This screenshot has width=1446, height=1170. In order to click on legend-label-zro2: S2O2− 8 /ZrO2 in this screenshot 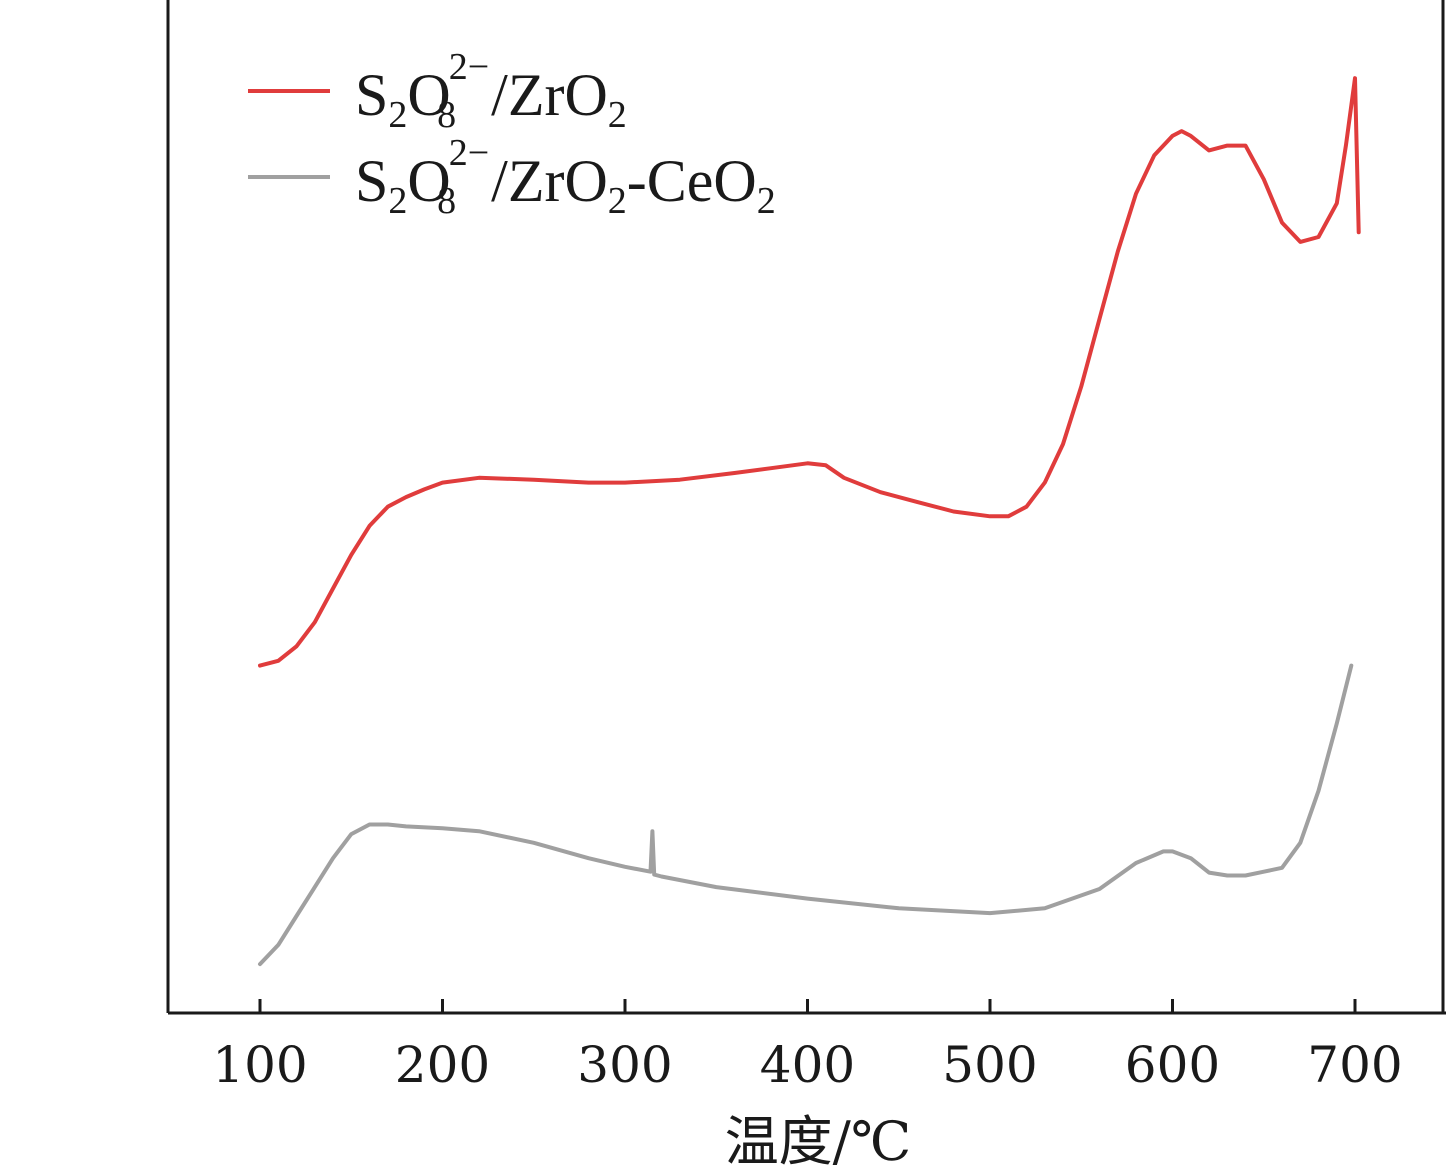, I will do `click(491, 91)`.